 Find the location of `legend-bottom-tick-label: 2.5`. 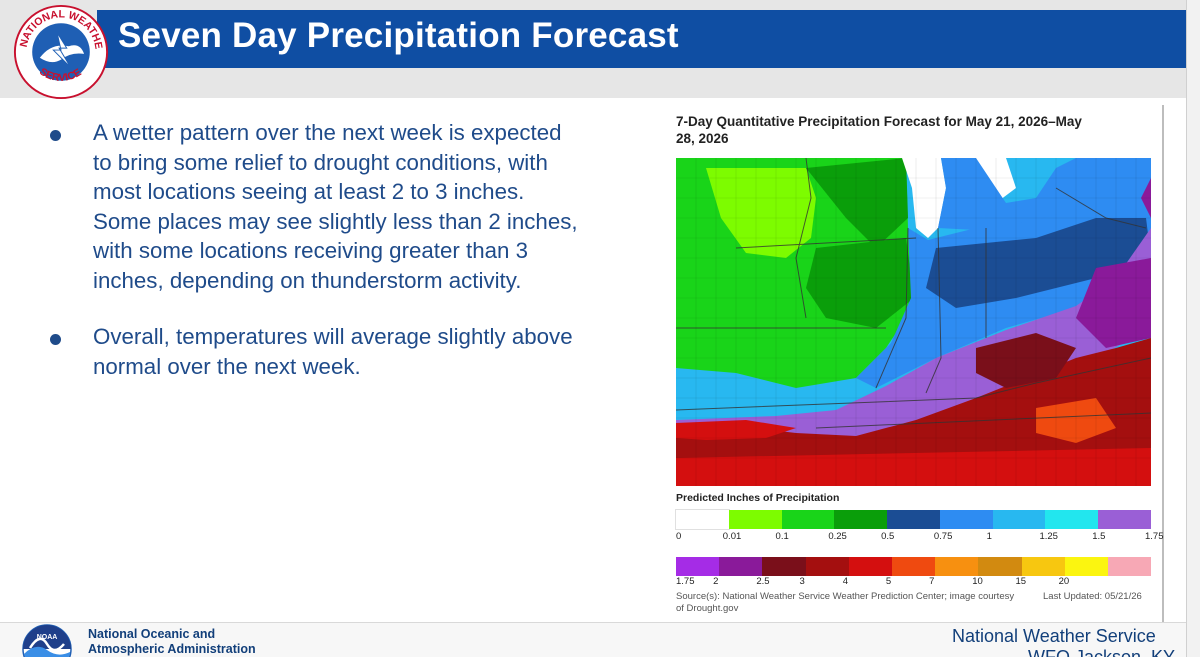

legend-bottom-tick-label: 2.5 is located at coordinates (763, 581).